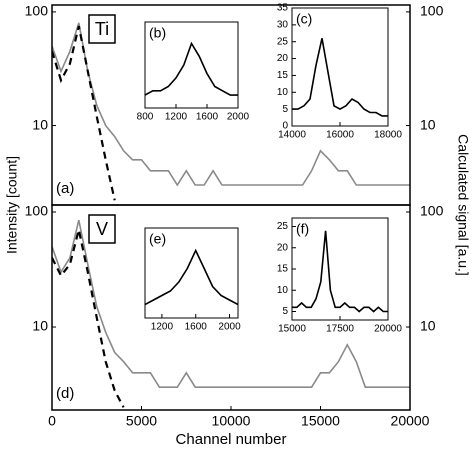  What do you see at coordinates (340, 329) in the screenshot?
I see `x-tick-label: 17500` at bounding box center [340, 329].